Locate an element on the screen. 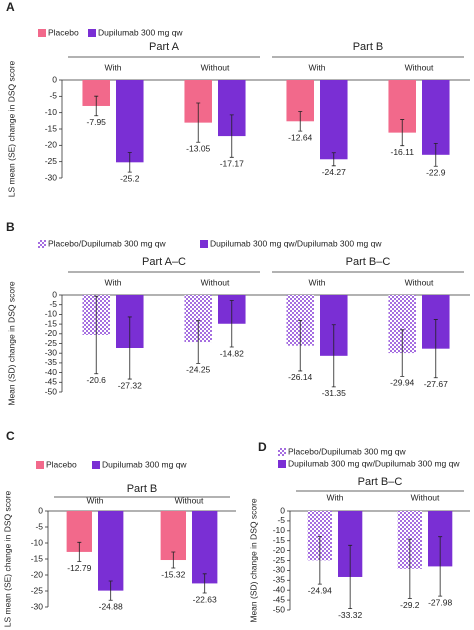 The width and height of the screenshot is (474, 630). value-label: -22.9 is located at coordinates (436, 172).